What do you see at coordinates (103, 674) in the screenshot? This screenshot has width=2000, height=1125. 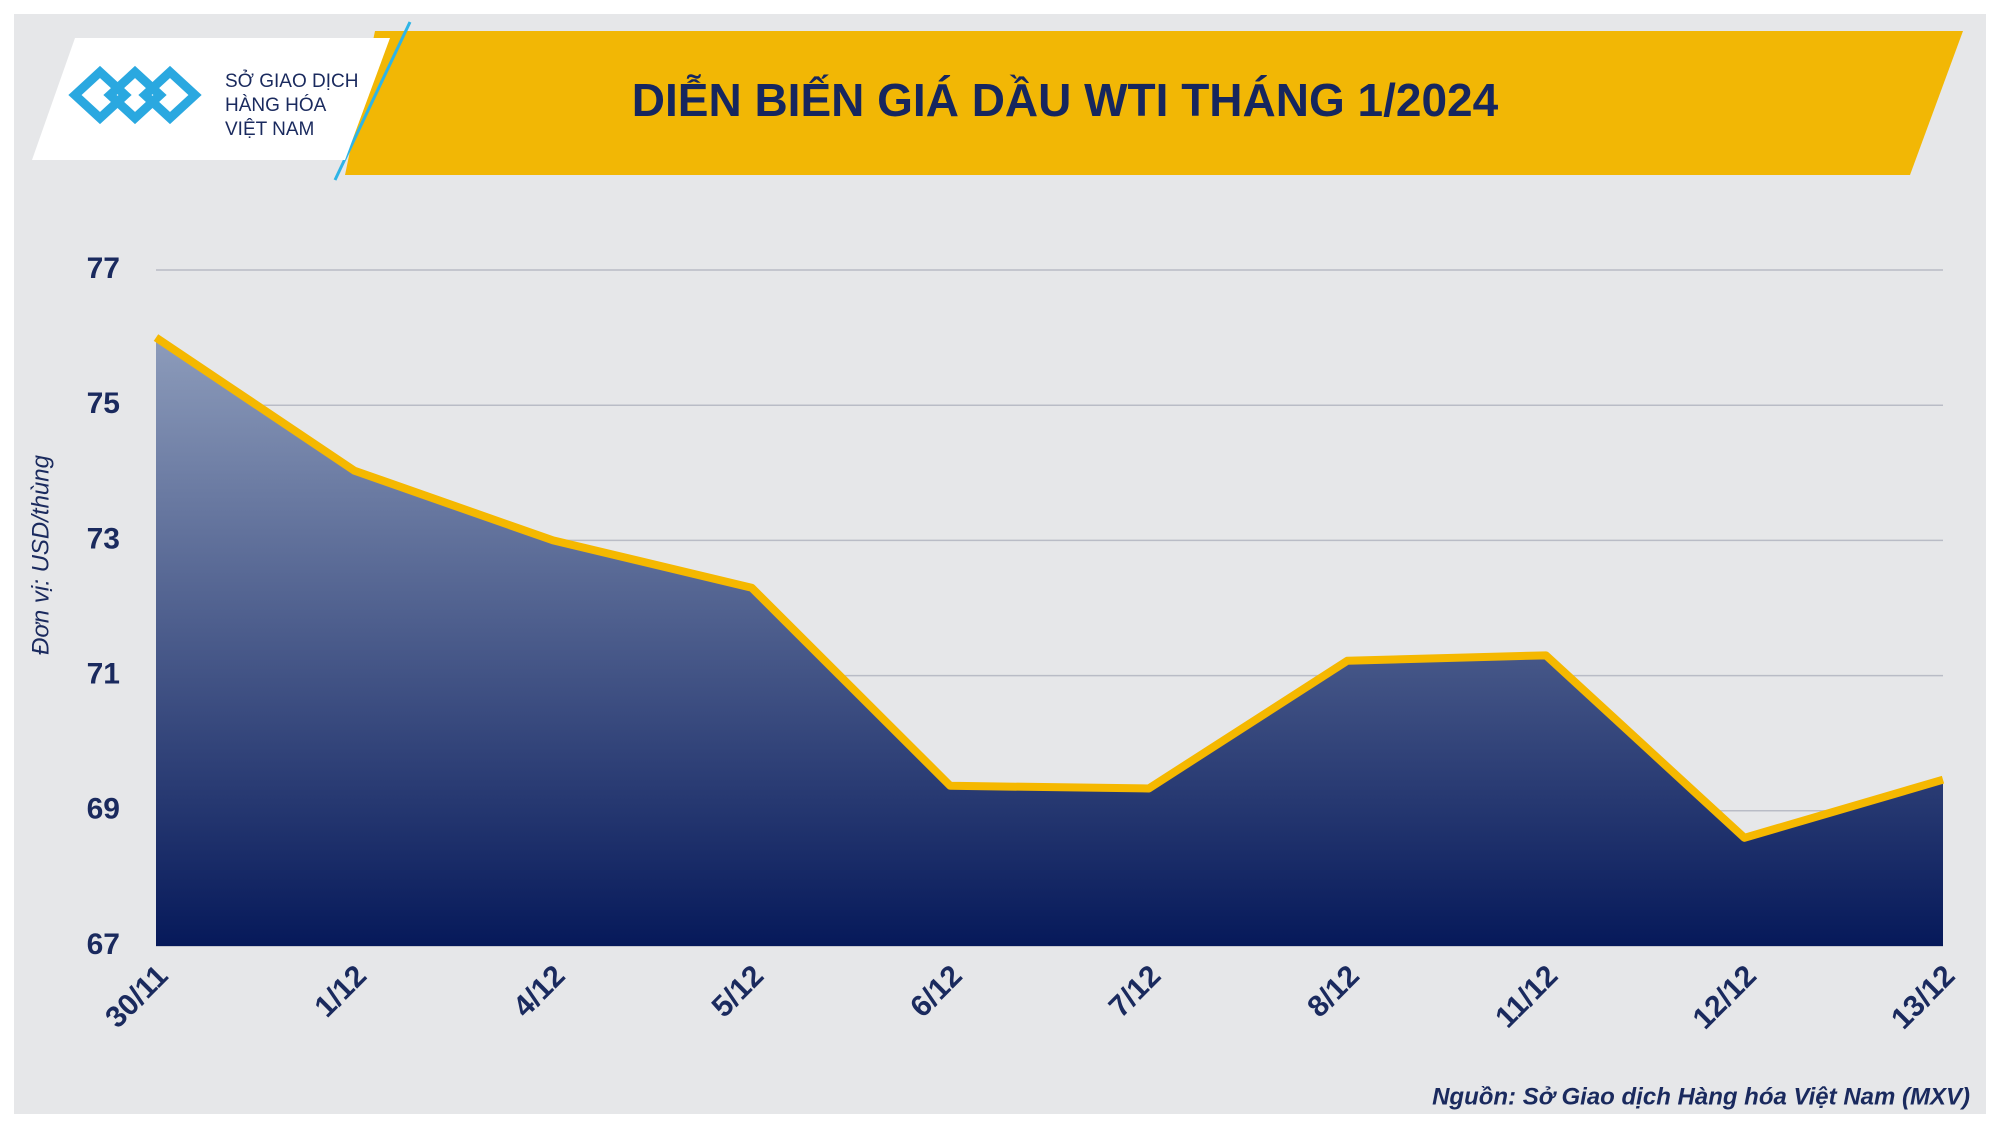 I see `y-tick-label: 71` at bounding box center [103, 674].